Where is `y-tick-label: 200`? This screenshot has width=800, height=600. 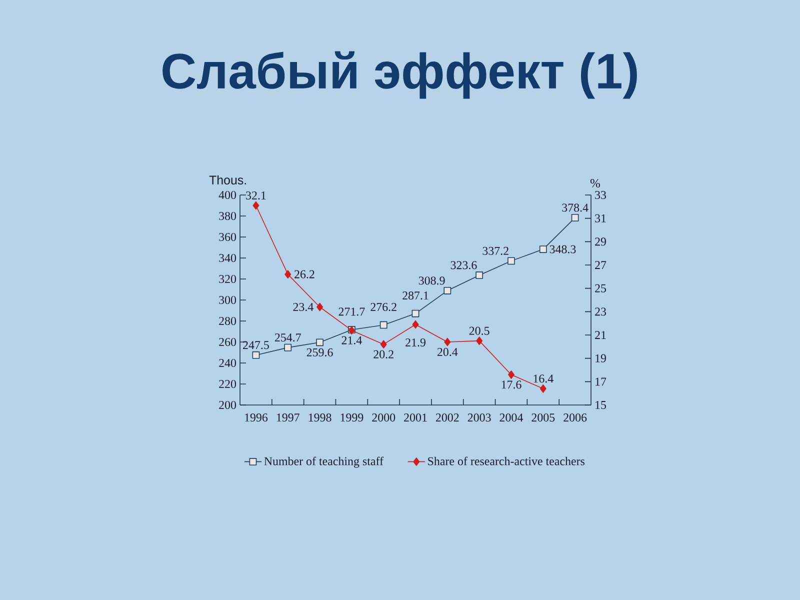 y-tick-label: 200 is located at coordinates (227, 405).